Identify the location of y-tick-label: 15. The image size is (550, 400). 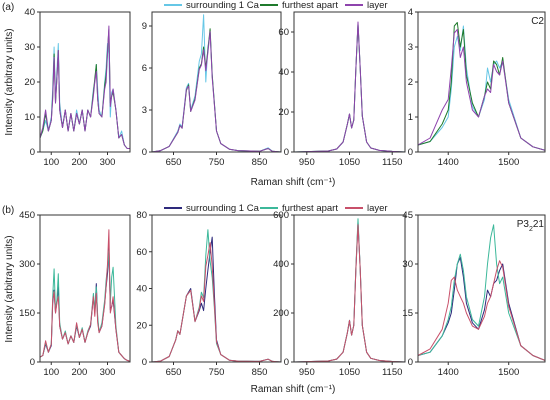
(407, 313).